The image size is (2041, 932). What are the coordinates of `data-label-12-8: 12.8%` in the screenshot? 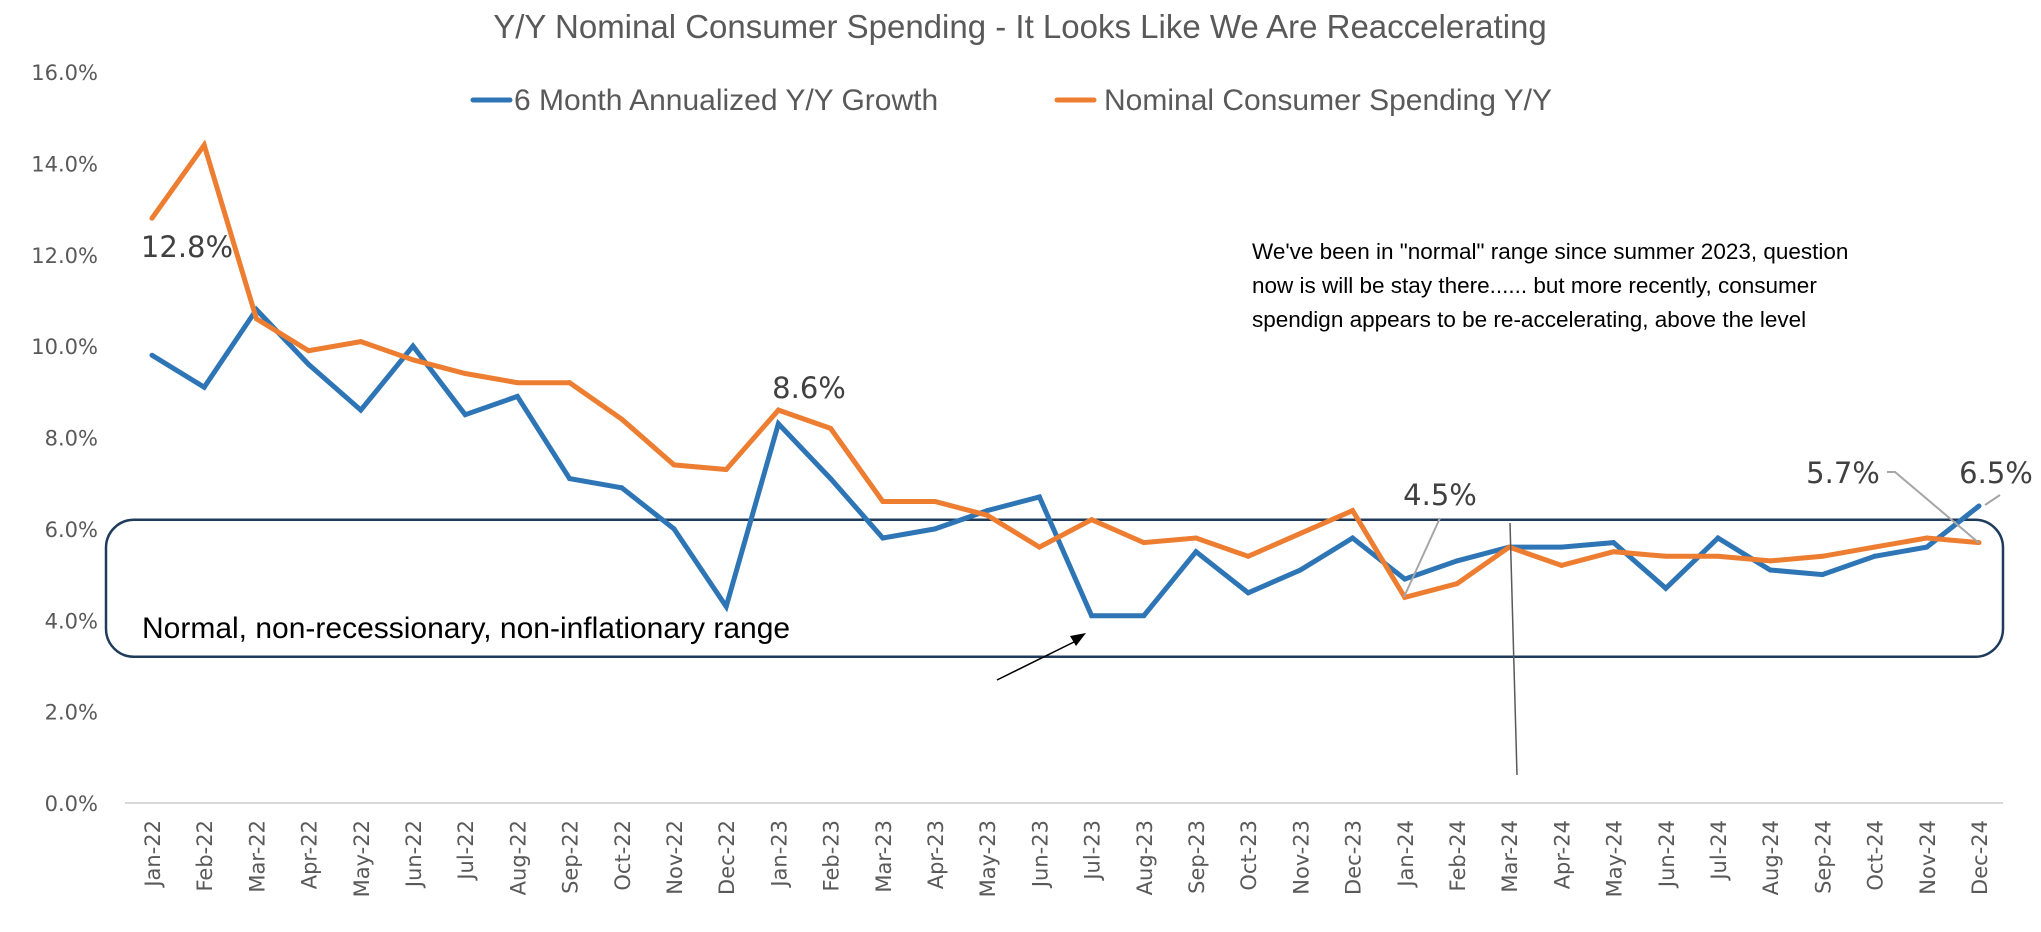 It's located at (187, 247).